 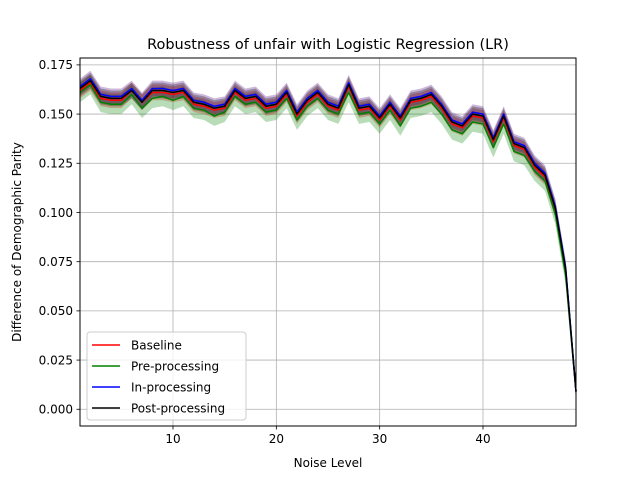 What do you see at coordinates (56, 311) in the screenshot?
I see `y-tick-label: 0.050` at bounding box center [56, 311].